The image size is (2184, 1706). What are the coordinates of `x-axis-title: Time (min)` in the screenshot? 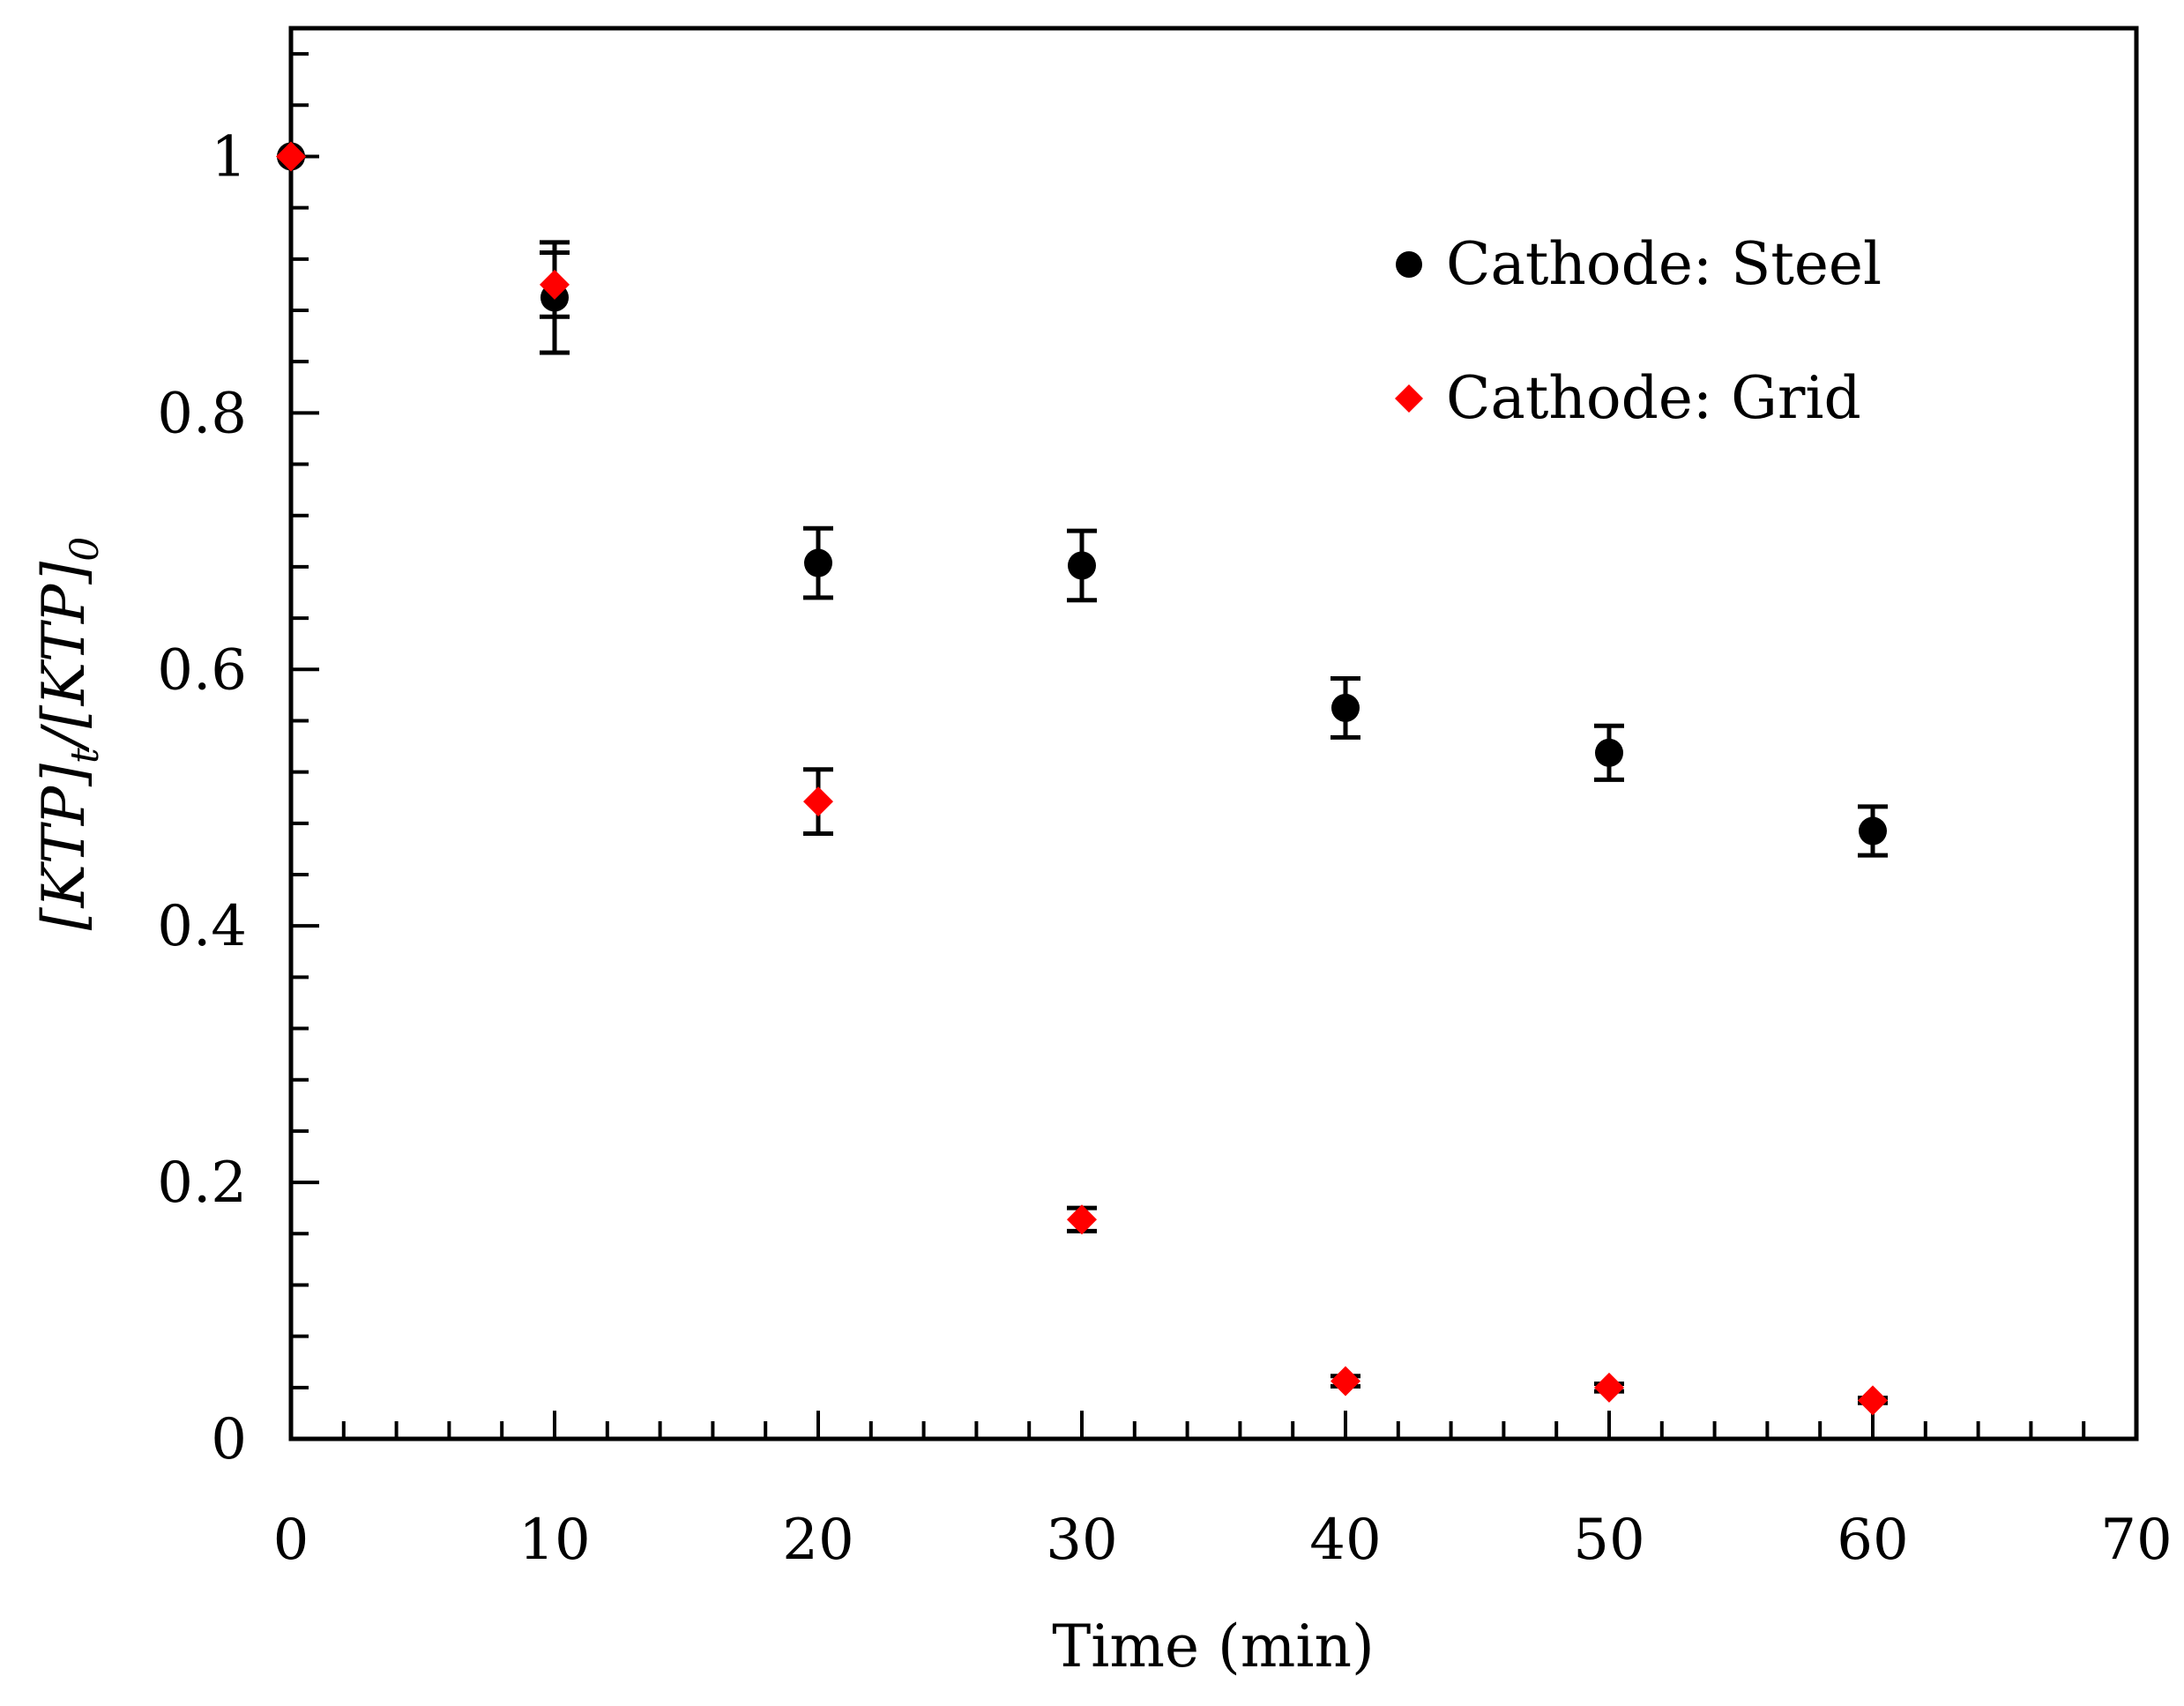 It's located at (1213, 1646).